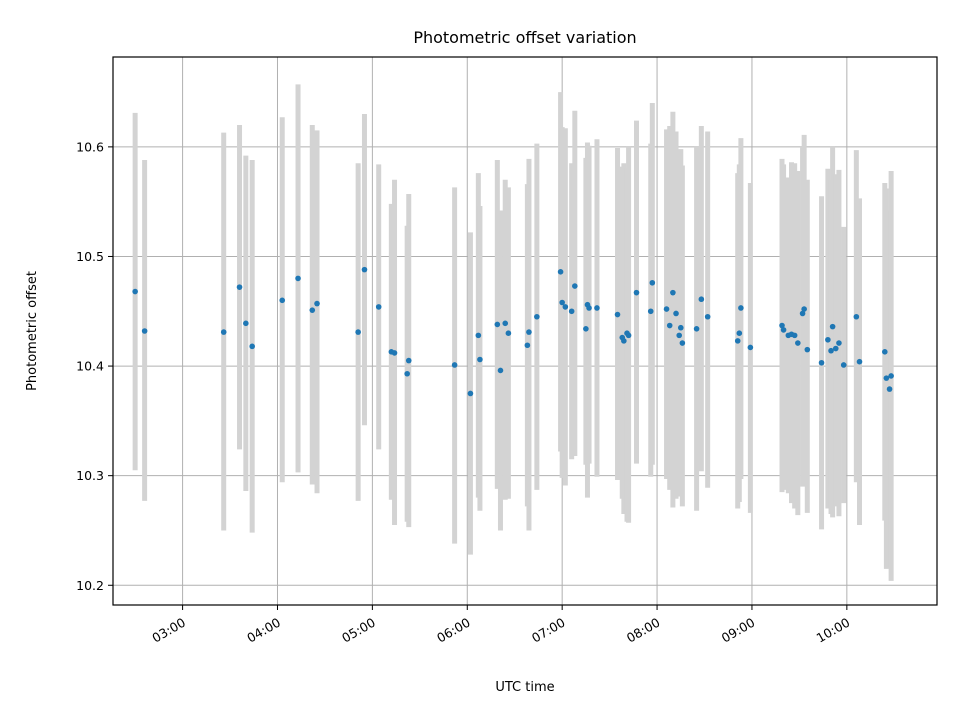 The width and height of the screenshot is (960, 720). Describe the element at coordinates (90, 585) in the screenshot. I see `y-tick-label: 10.2` at that location.